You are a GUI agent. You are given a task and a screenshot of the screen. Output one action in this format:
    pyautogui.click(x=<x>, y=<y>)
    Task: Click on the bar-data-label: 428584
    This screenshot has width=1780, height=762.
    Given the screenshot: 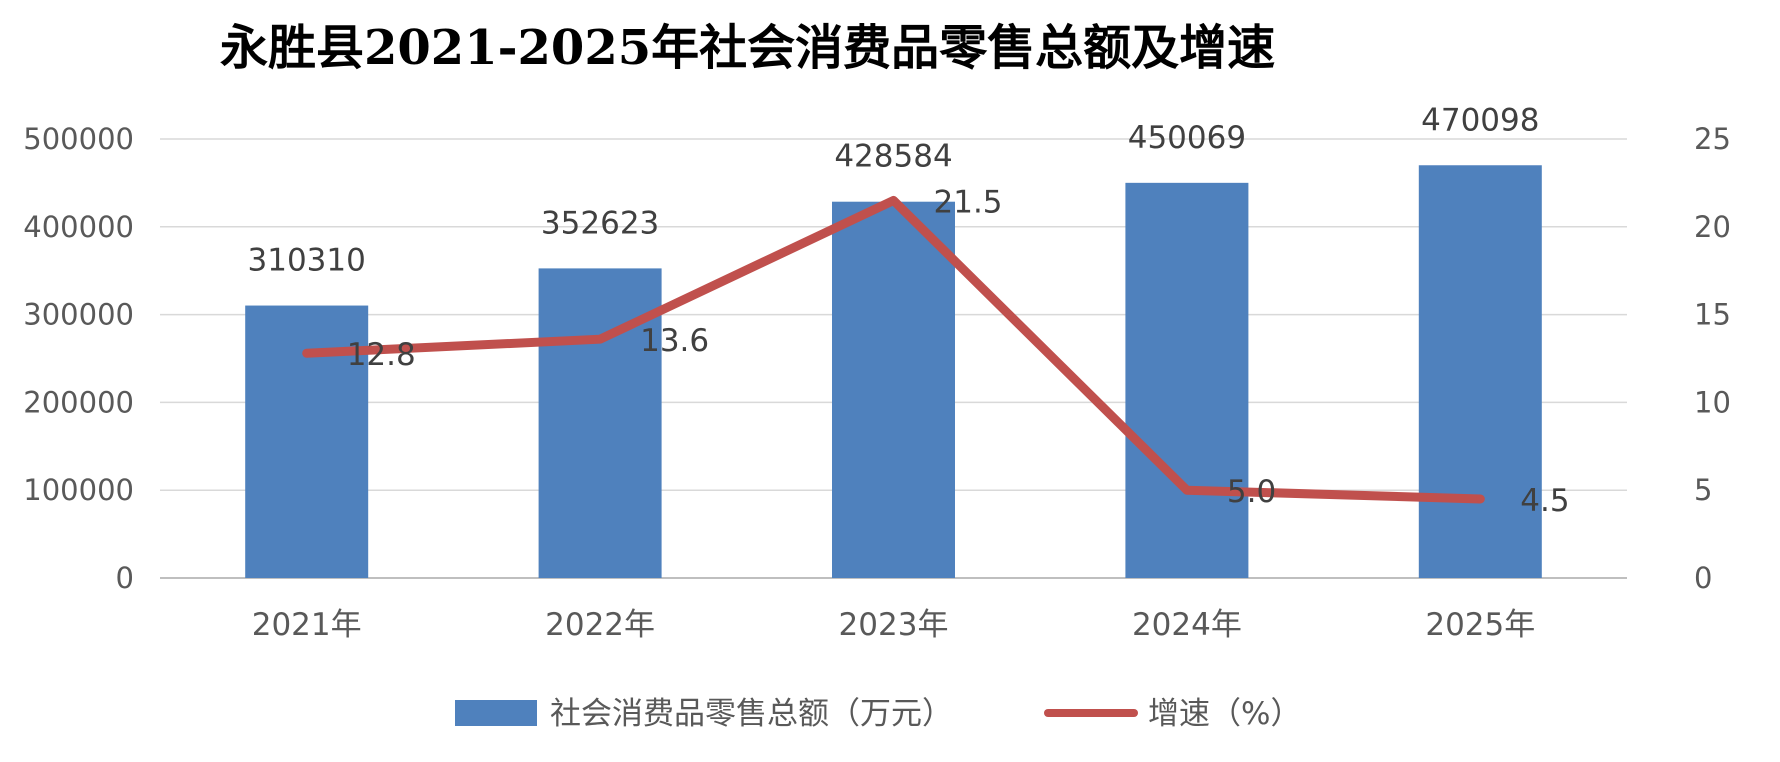 What is the action you would take?
    pyautogui.click(x=893, y=157)
    